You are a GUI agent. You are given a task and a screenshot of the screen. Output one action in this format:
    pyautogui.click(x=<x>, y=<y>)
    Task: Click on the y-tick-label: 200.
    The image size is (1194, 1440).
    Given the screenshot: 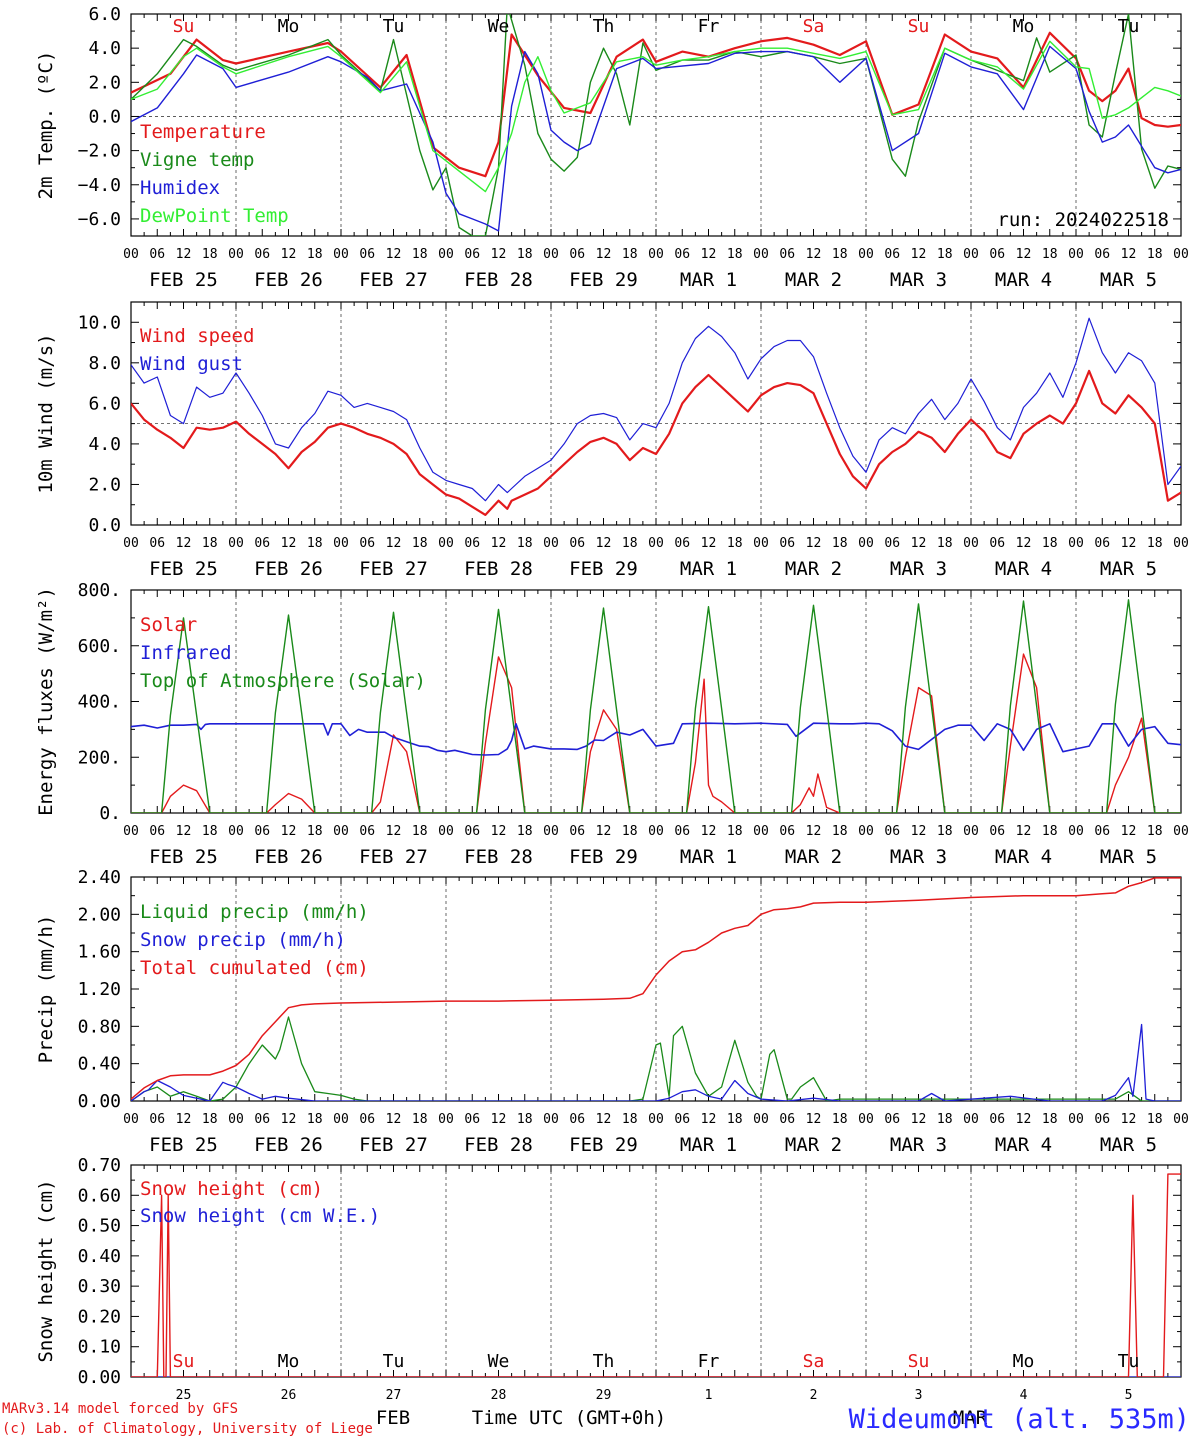 What is the action you would take?
    pyautogui.click(x=99, y=757)
    